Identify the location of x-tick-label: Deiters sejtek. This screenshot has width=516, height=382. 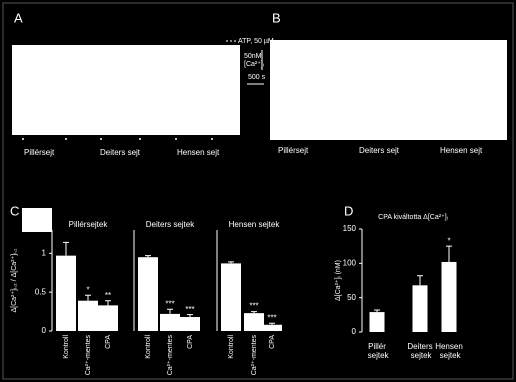
(419, 351).